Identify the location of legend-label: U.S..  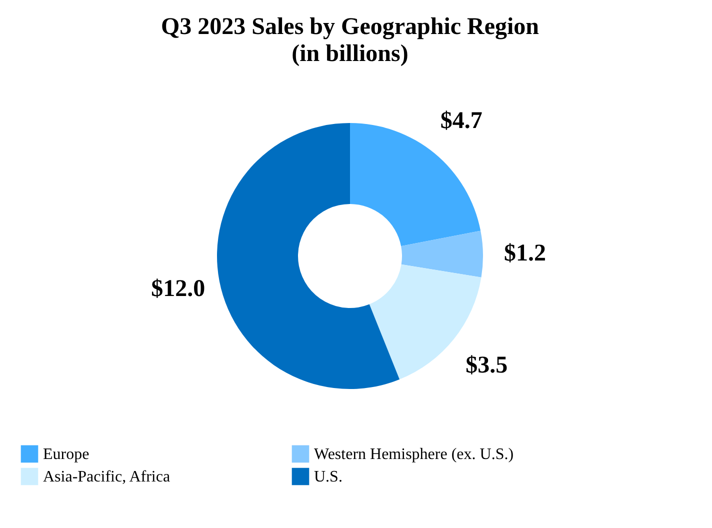
(328, 477).